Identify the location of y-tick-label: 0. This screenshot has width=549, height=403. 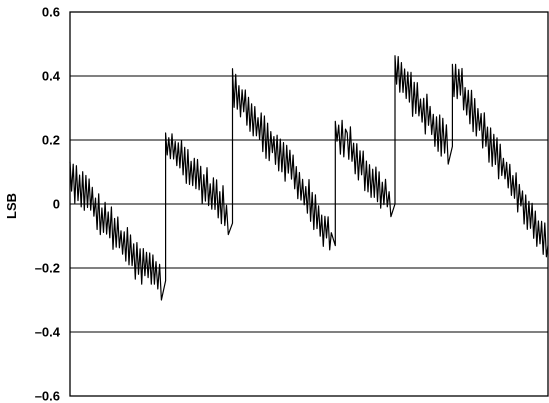
(56, 204).